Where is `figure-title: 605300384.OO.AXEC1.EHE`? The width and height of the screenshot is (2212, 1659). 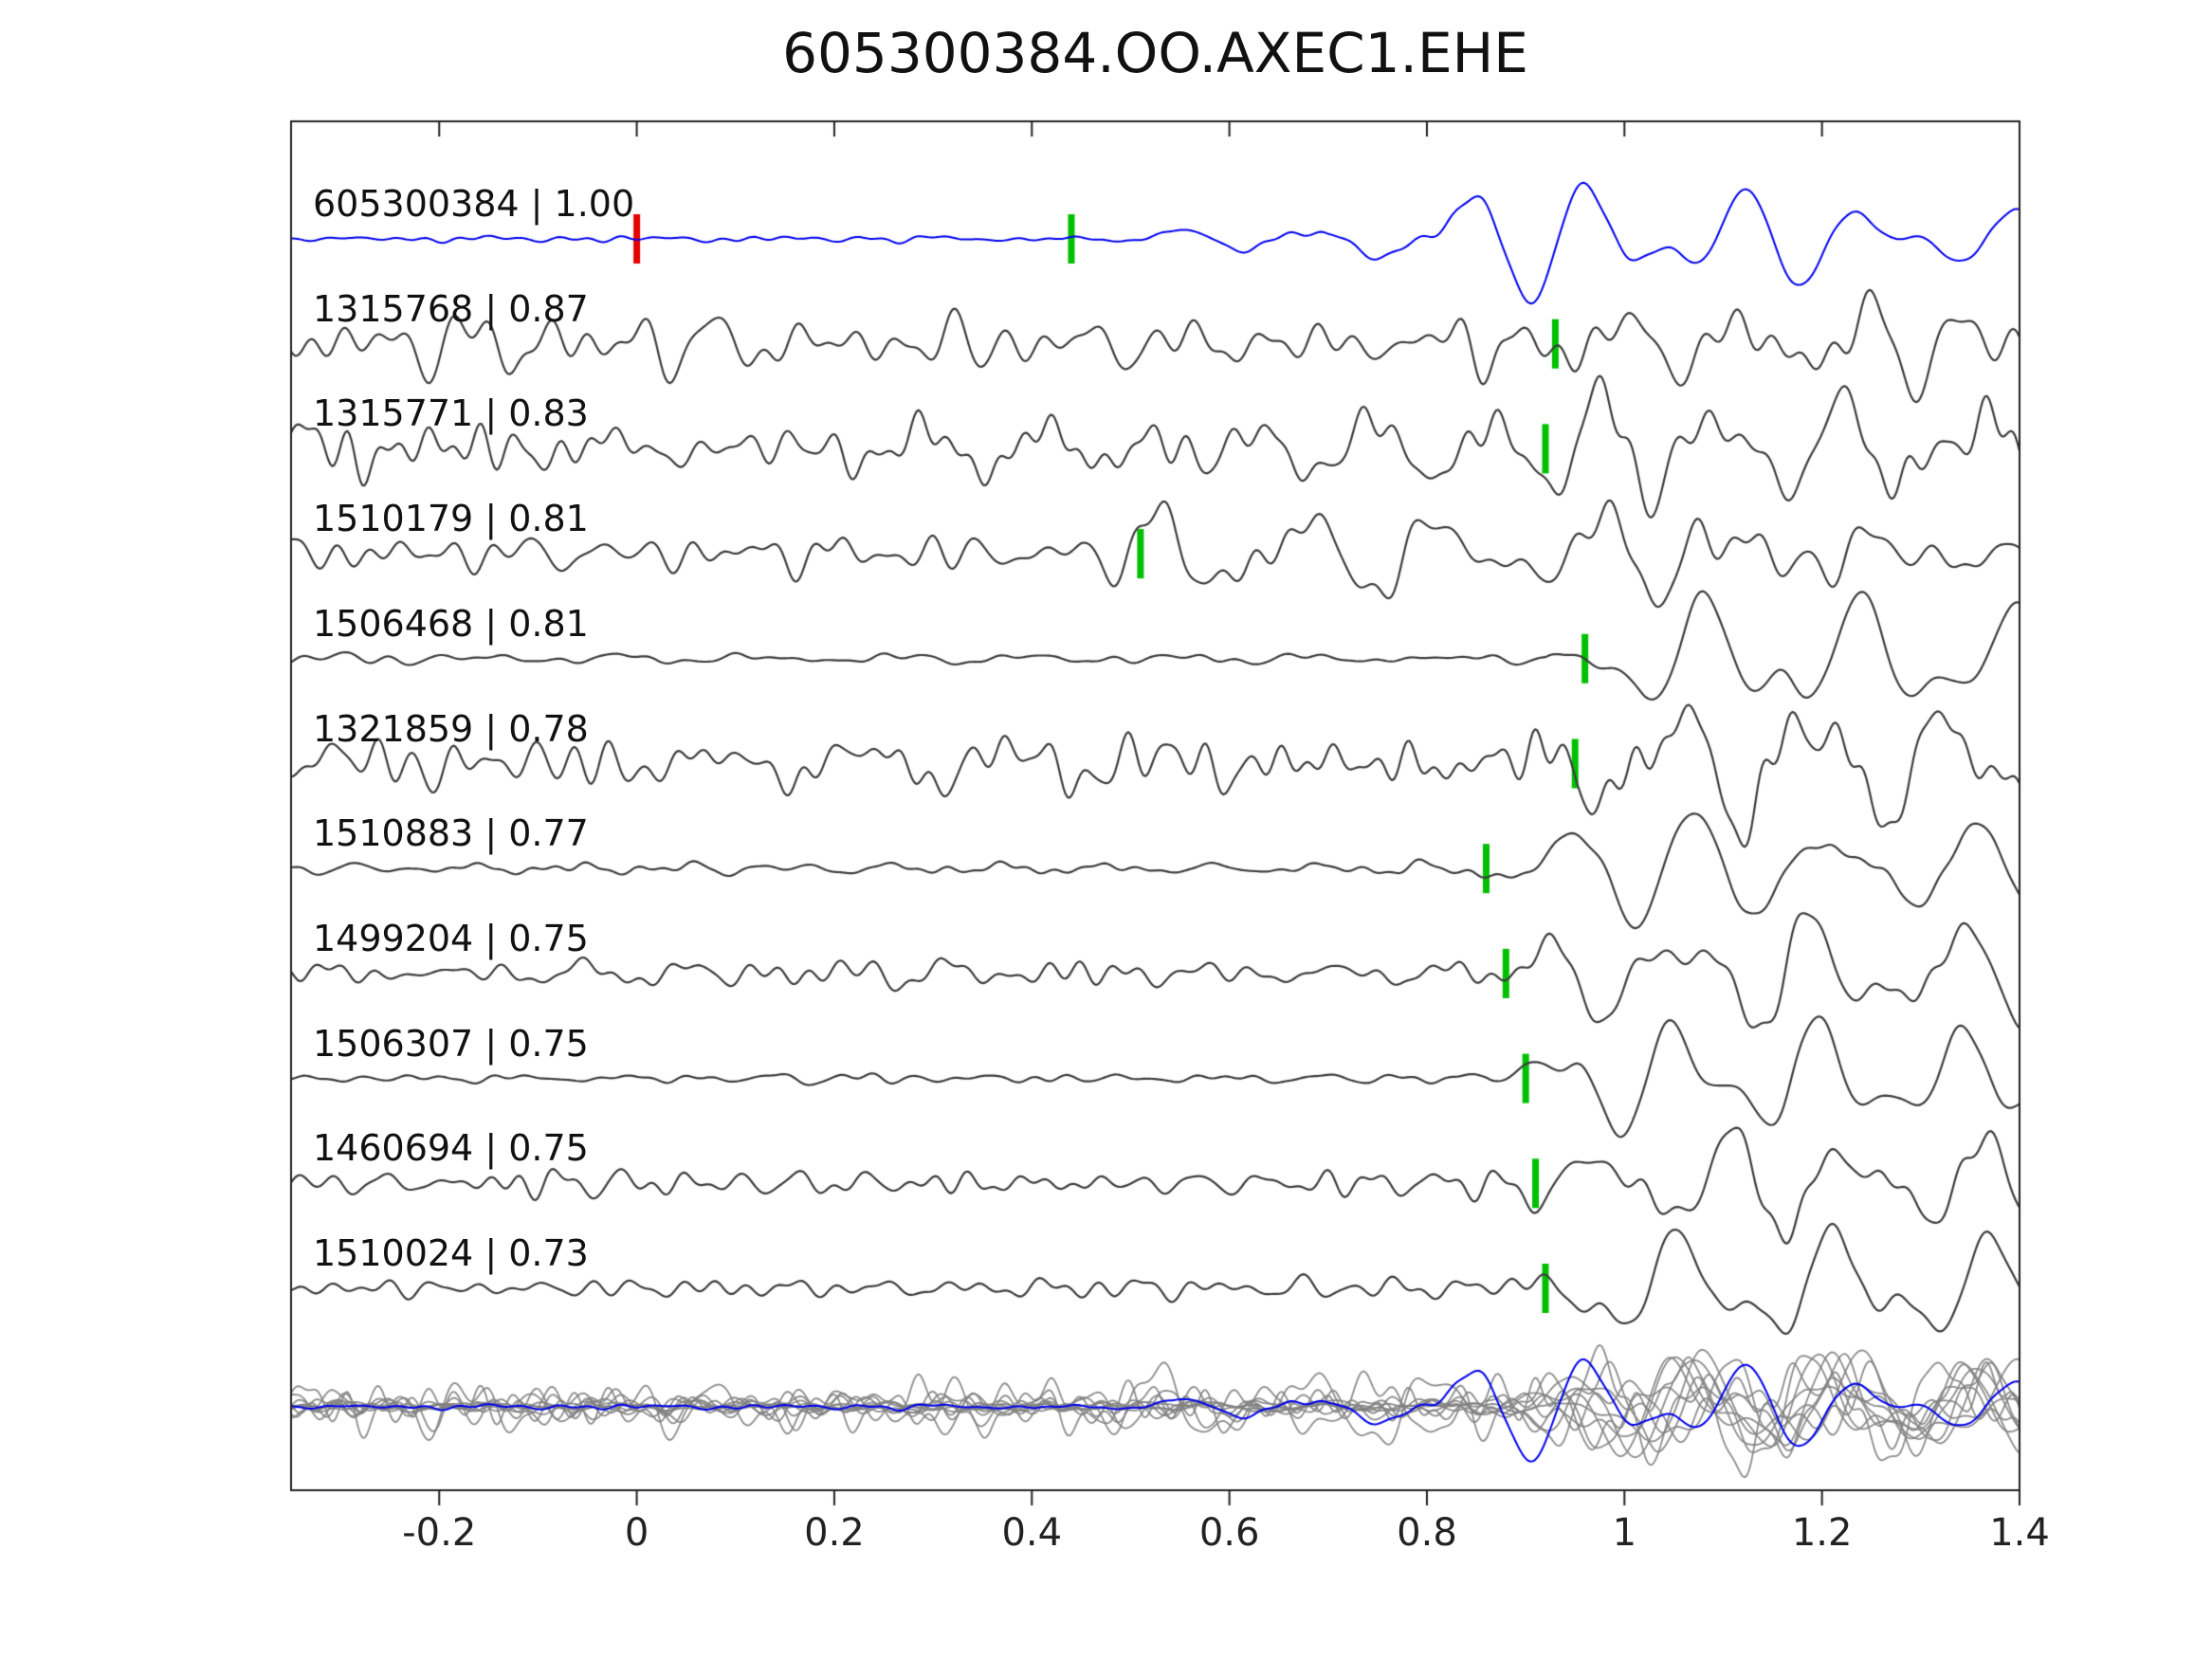 figure-title: 605300384.OO.AXEC1.EHE is located at coordinates (1155, 53).